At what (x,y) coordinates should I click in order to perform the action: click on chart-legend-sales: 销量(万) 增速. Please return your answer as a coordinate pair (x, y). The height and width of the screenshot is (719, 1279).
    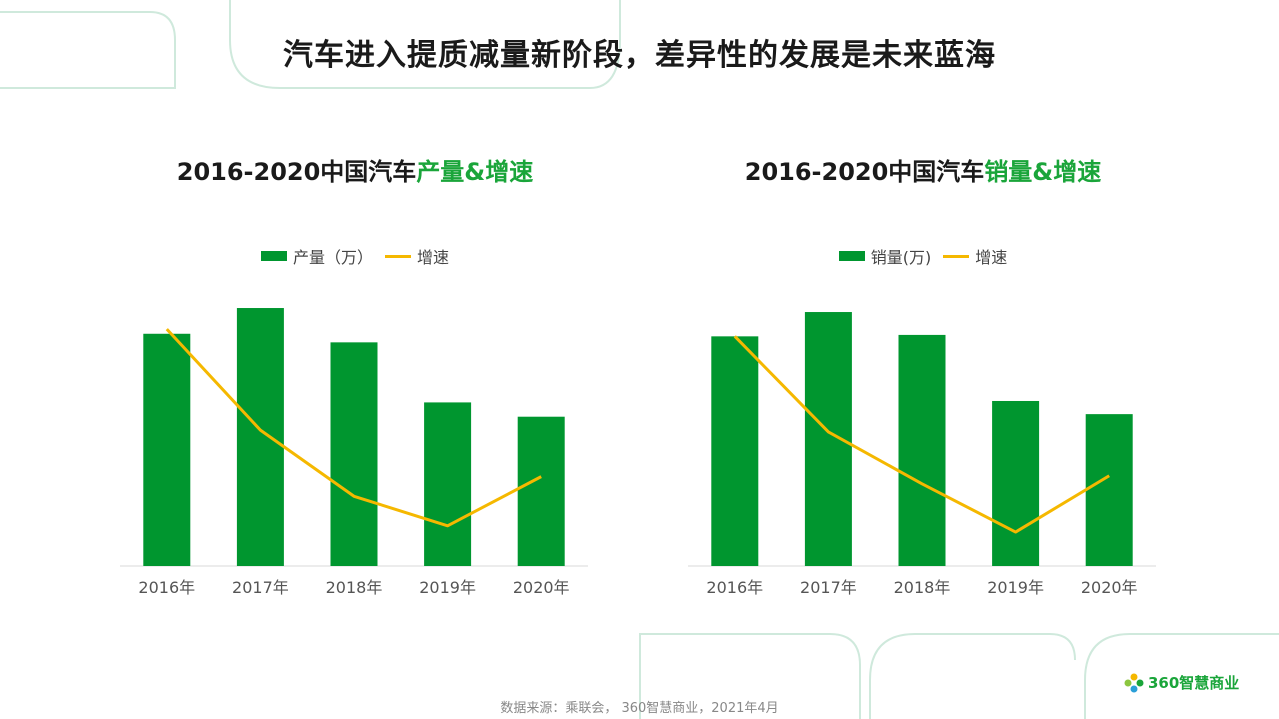
    Looking at the image, I should click on (923, 256).